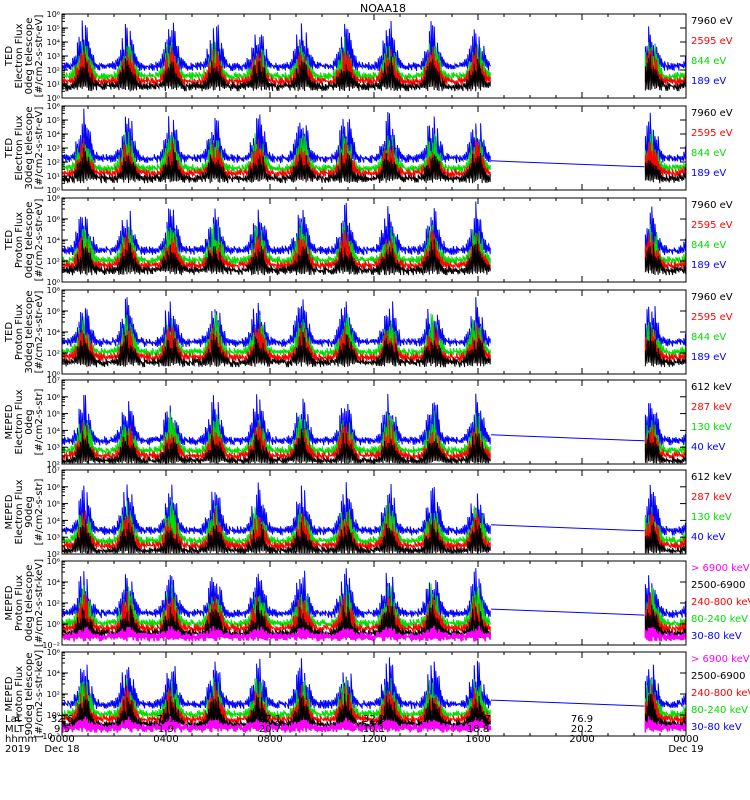 The width and height of the screenshot is (750, 800). What do you see at coordinates (15, 729) in the screenshot?
I see `orbit-row-name: MLT` at bounding box center [15, 729].